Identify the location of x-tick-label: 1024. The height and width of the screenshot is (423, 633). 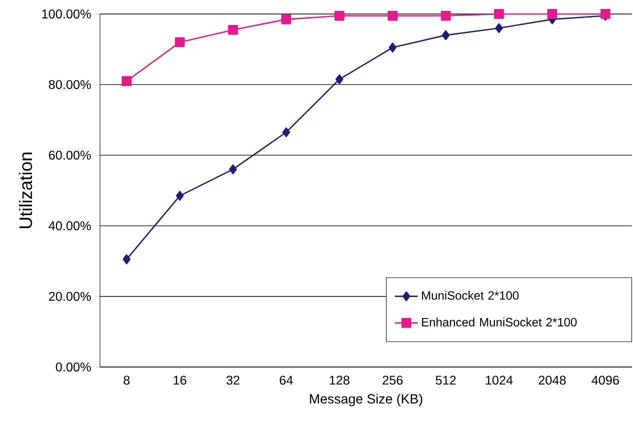
(499, 380).